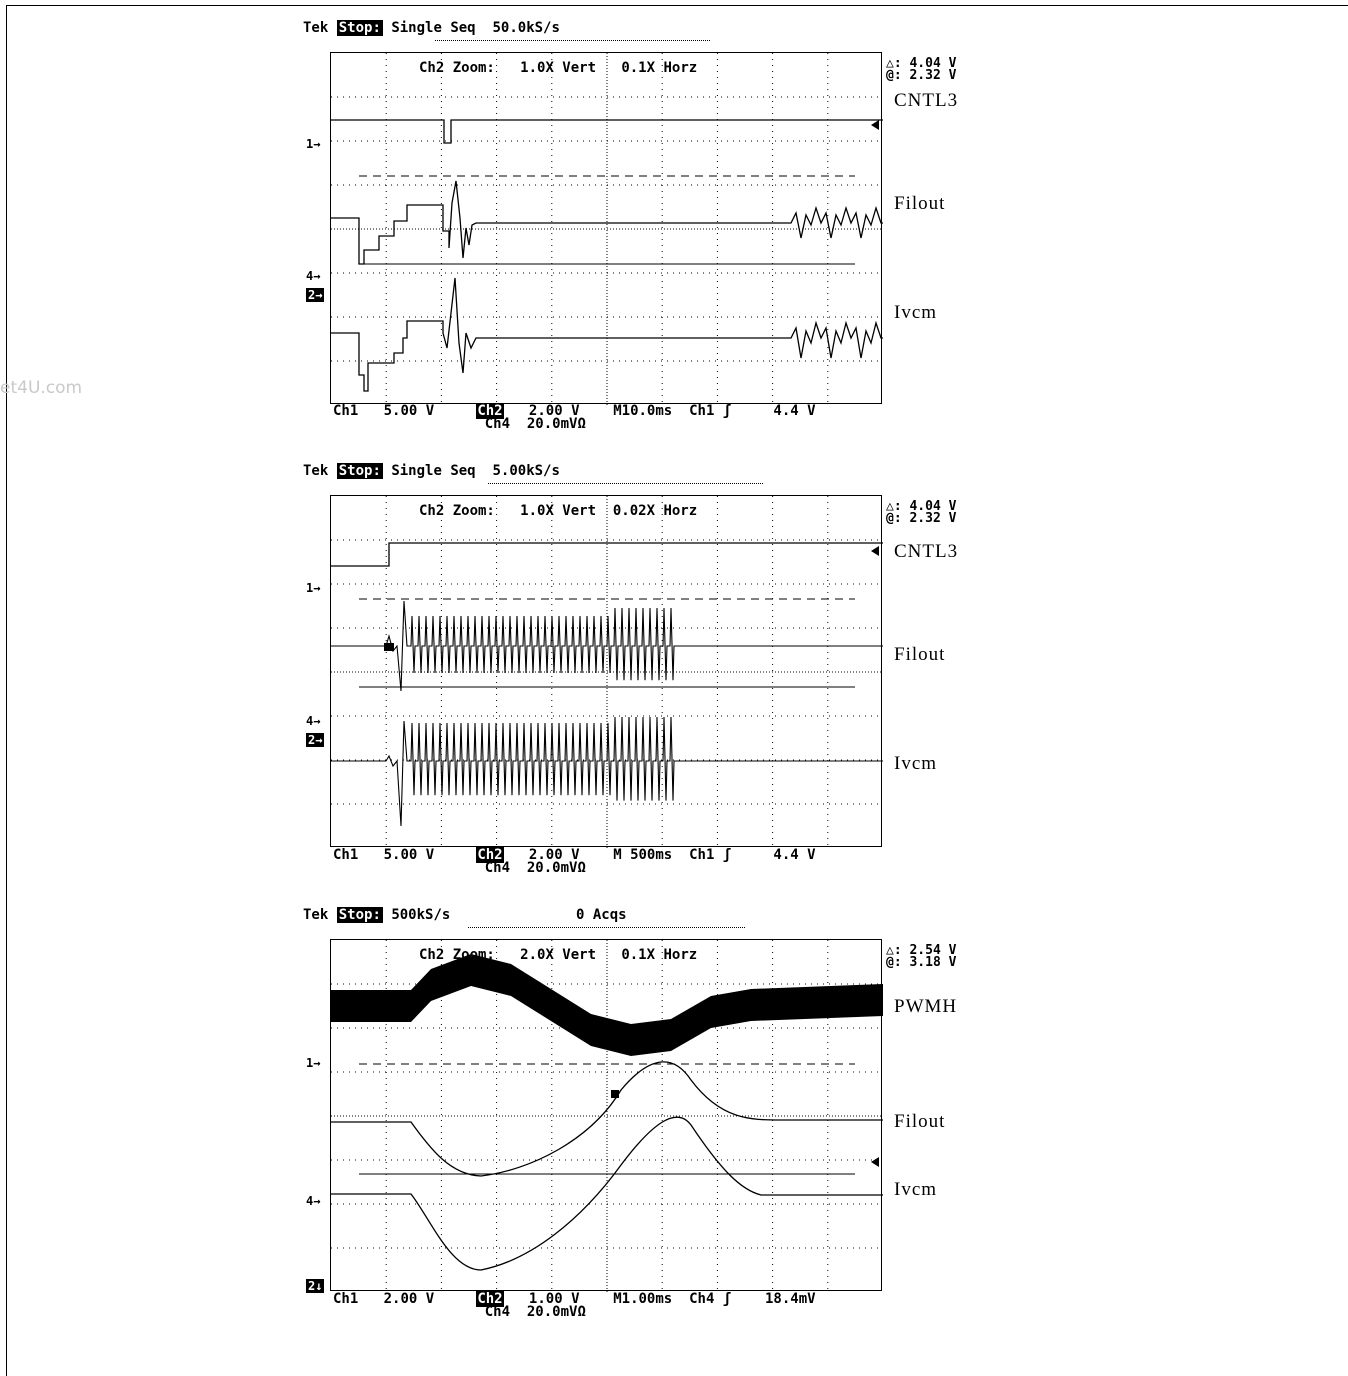  I want to click on cursor-readout: △: 2.54 V @: 3.18 V, so click(921, 956).